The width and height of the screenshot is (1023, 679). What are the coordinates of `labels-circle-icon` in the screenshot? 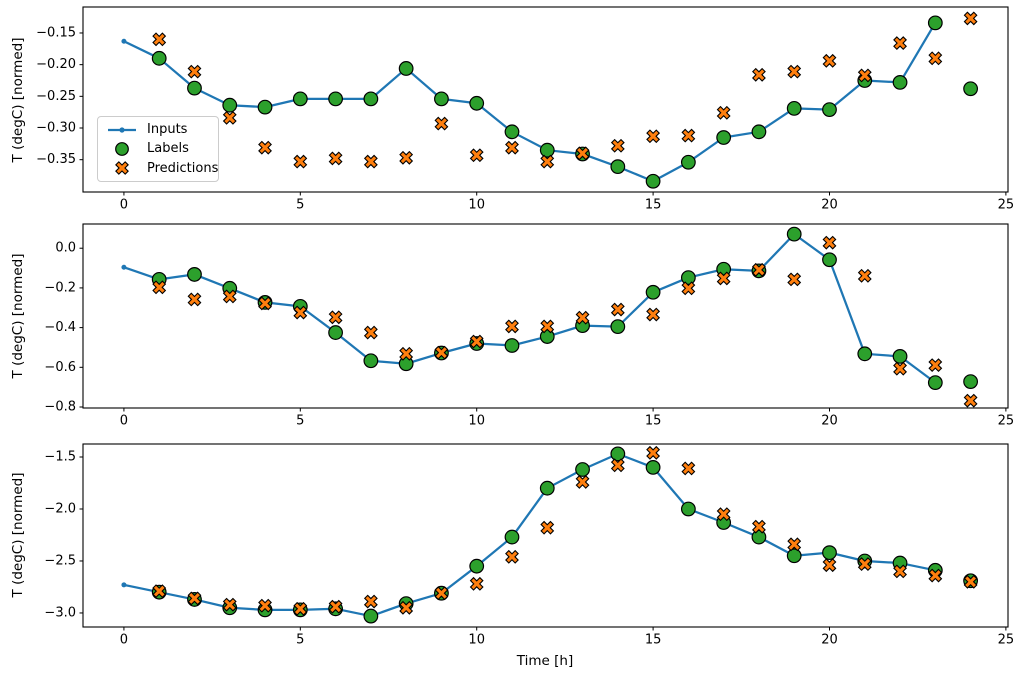 It's located at (122, 149).